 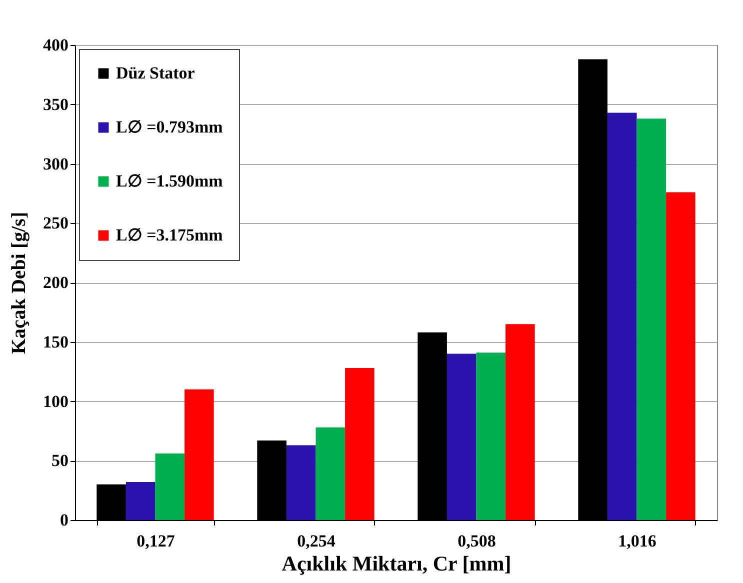 I want to click on x-tick-label: 0,254, so click(x=316, y=541).